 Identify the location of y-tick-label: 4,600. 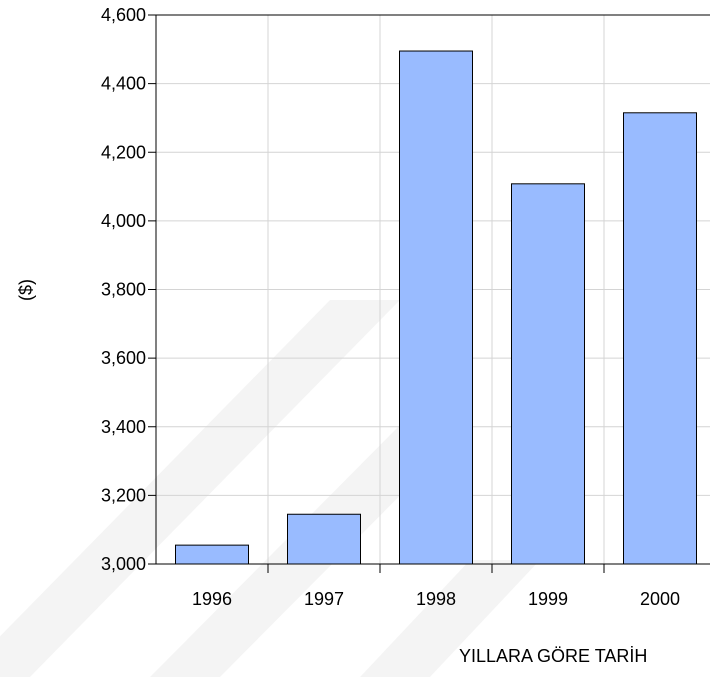
(123, 15).